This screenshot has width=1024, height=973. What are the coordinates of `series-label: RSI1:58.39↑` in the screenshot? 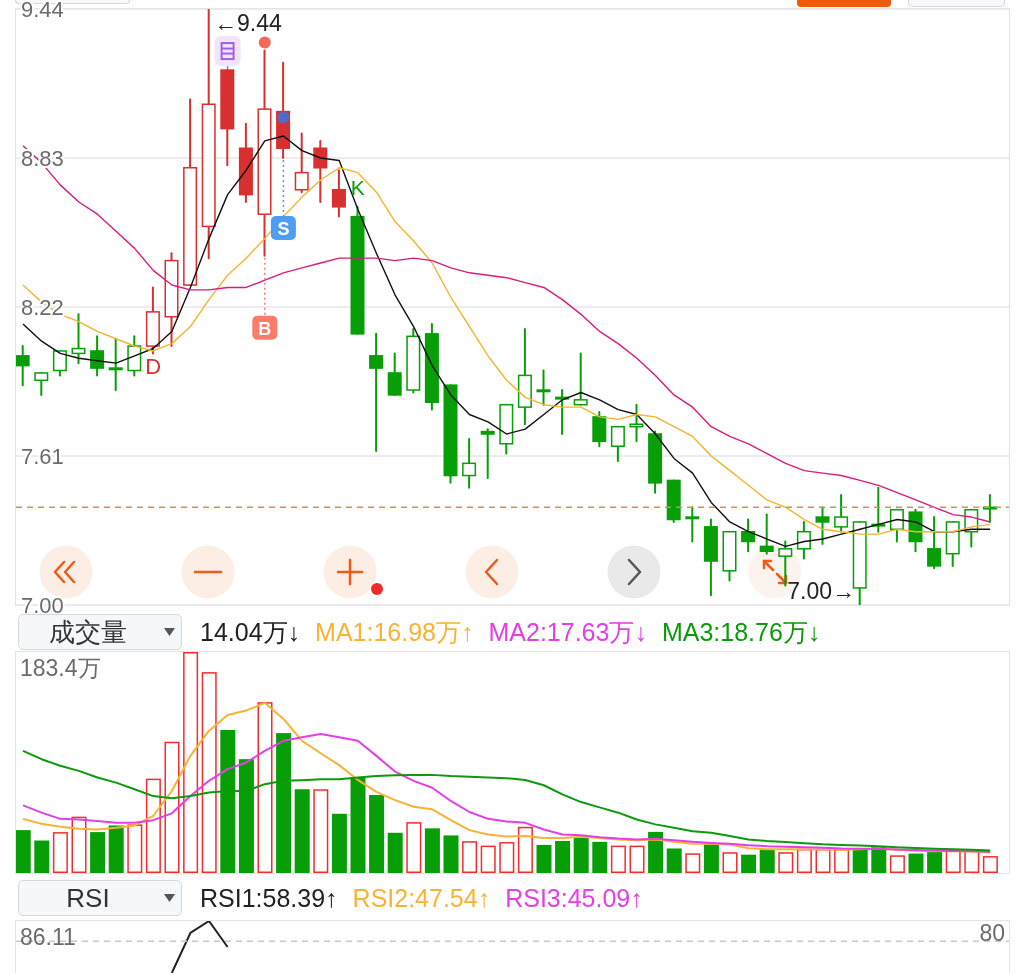 It's located at (269, 898).